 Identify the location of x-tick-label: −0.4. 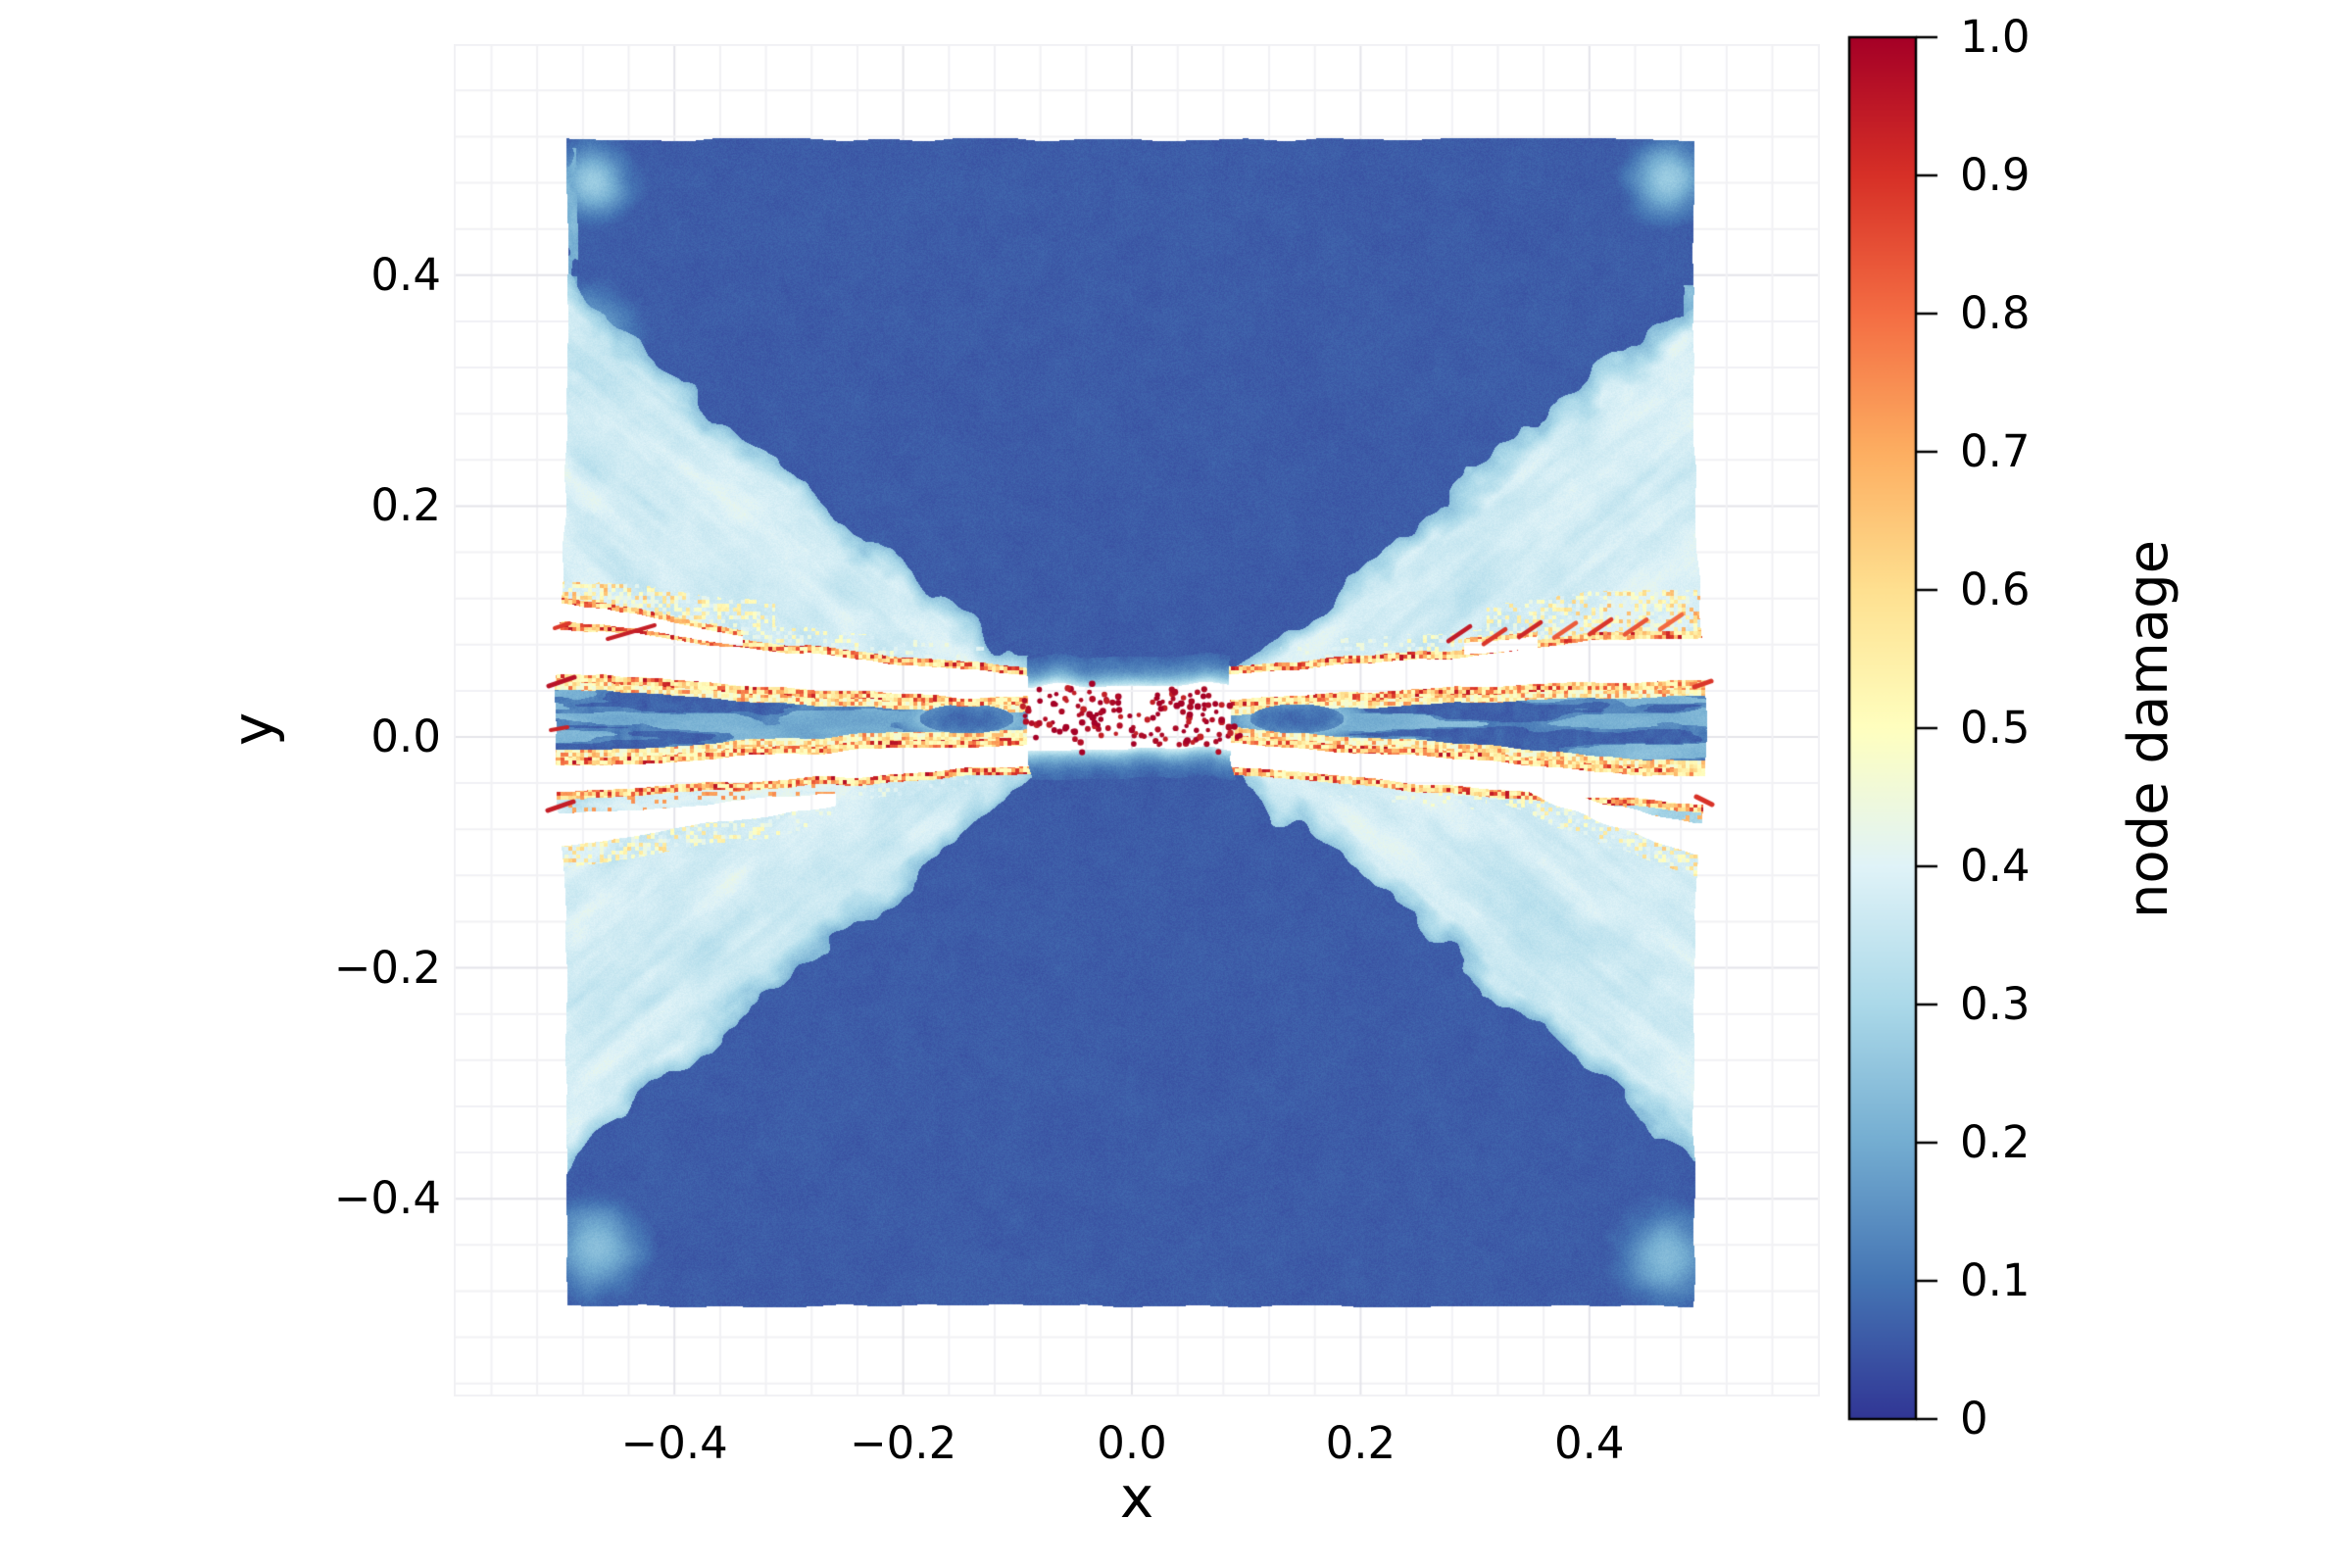
(674, 1443).